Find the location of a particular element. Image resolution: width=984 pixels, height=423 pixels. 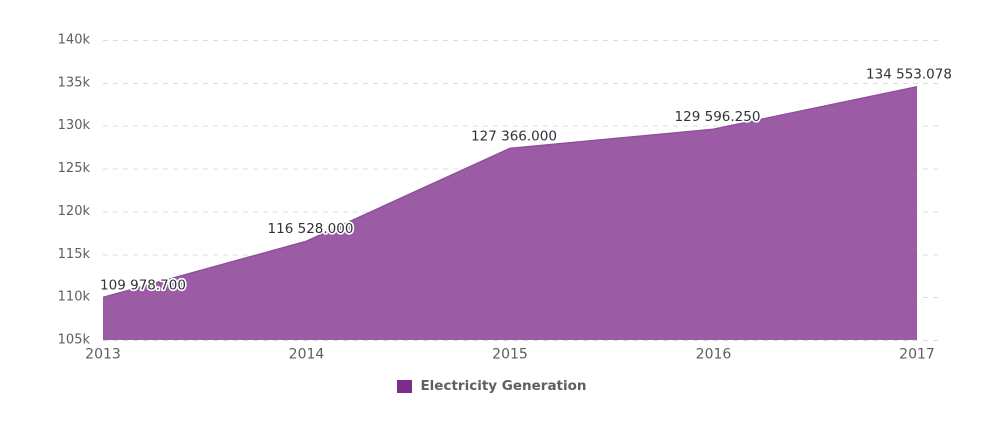

data-point-label: 109 978.700 is located at coordinates (143, 285).